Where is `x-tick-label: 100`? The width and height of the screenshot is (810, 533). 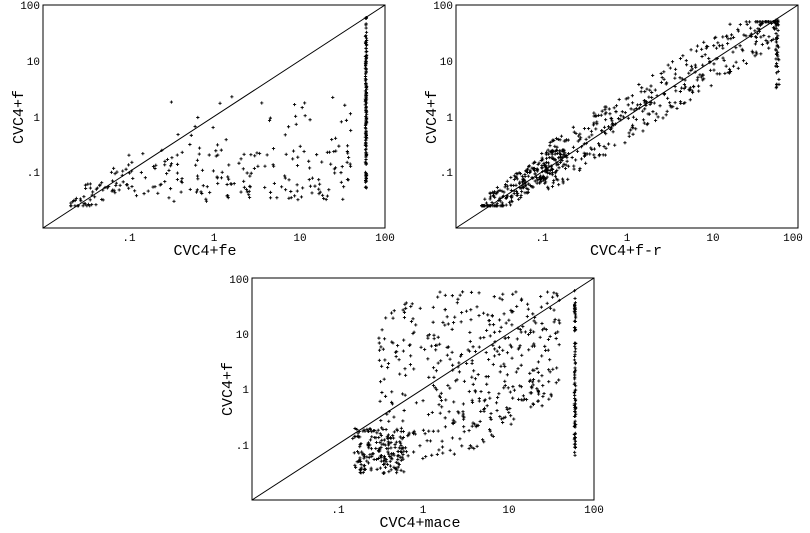 x-tick-label: 100 is located at coordinates (594, 511).